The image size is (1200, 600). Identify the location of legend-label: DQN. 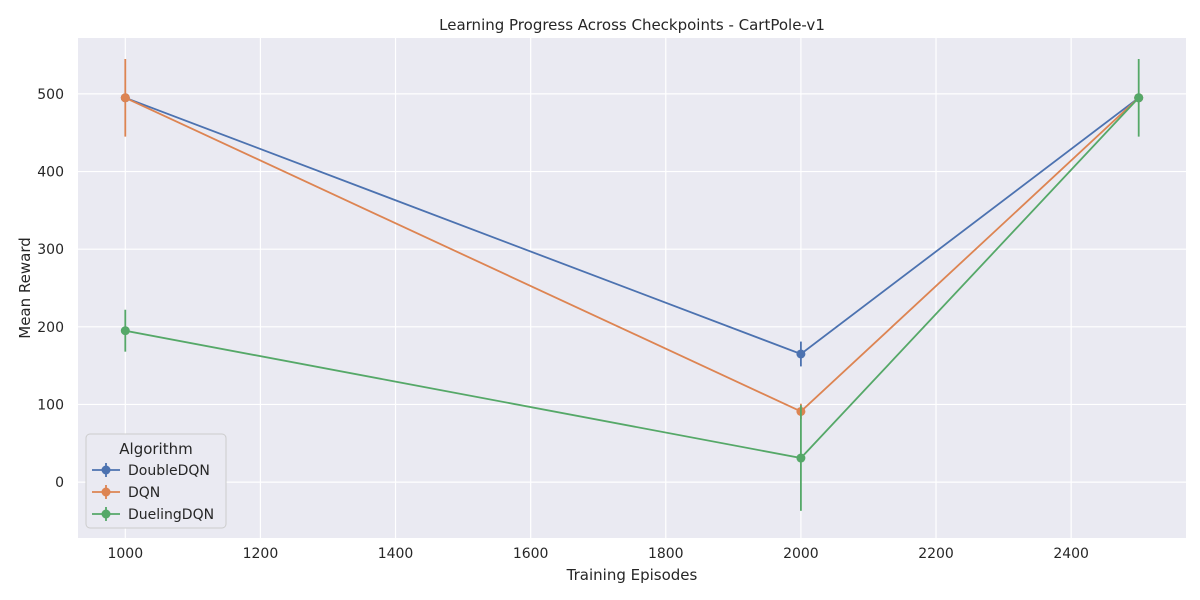
(144, 493).